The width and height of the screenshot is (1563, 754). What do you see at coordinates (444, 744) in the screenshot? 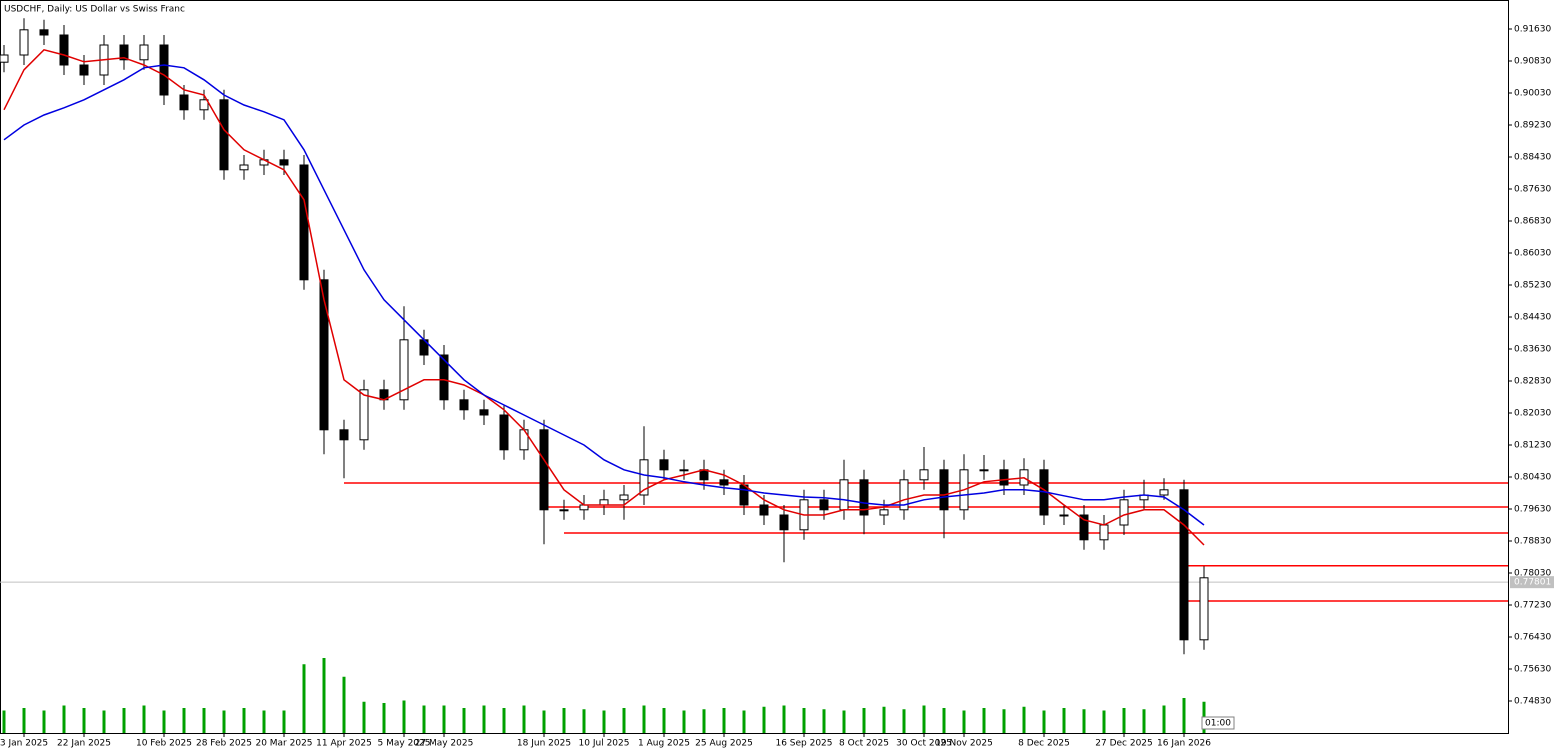
I see `x-tick-label: 27 May 2025` at bounding box center [444, 744].